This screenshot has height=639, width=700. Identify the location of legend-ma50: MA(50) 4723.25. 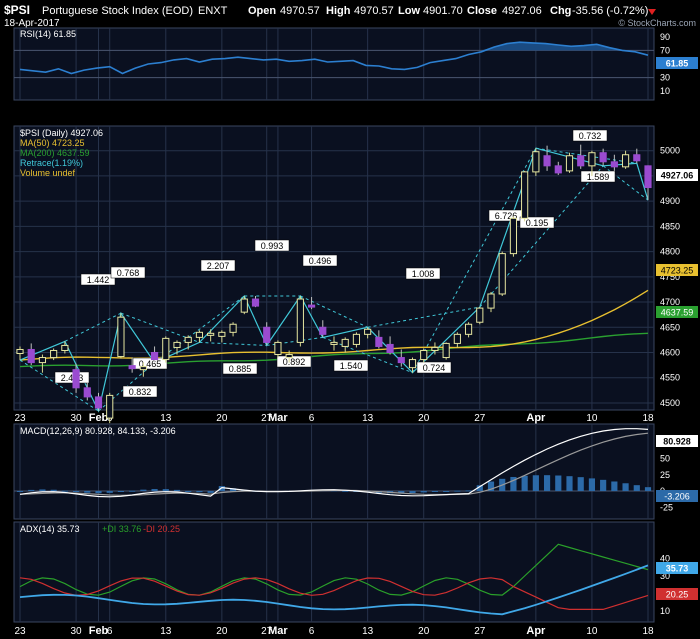
(52, 143).